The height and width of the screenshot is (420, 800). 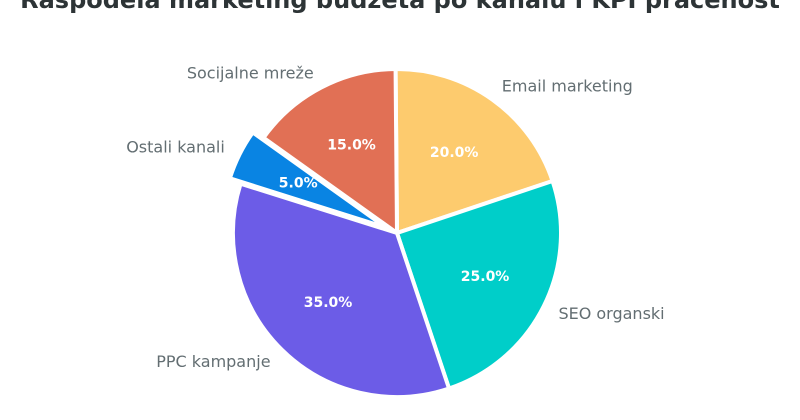 What do you see at coordinates (611, 313) in the screenshot?
I see `slice-category-label: SEO organski` at bounding box center [611, 313].